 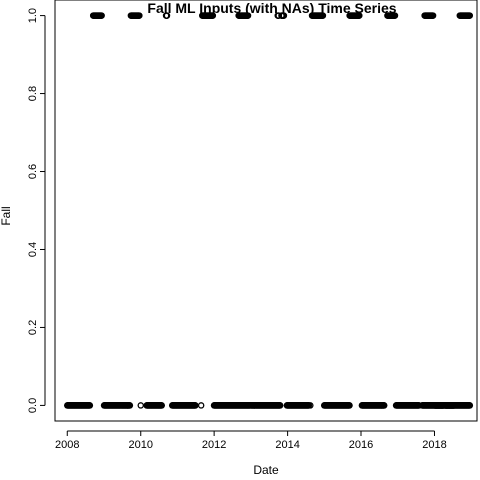 What do you see at coordinates (33, 93) in the screenshot?
I see `y-tick-label: 0.8` at bounding box center [33, 93].